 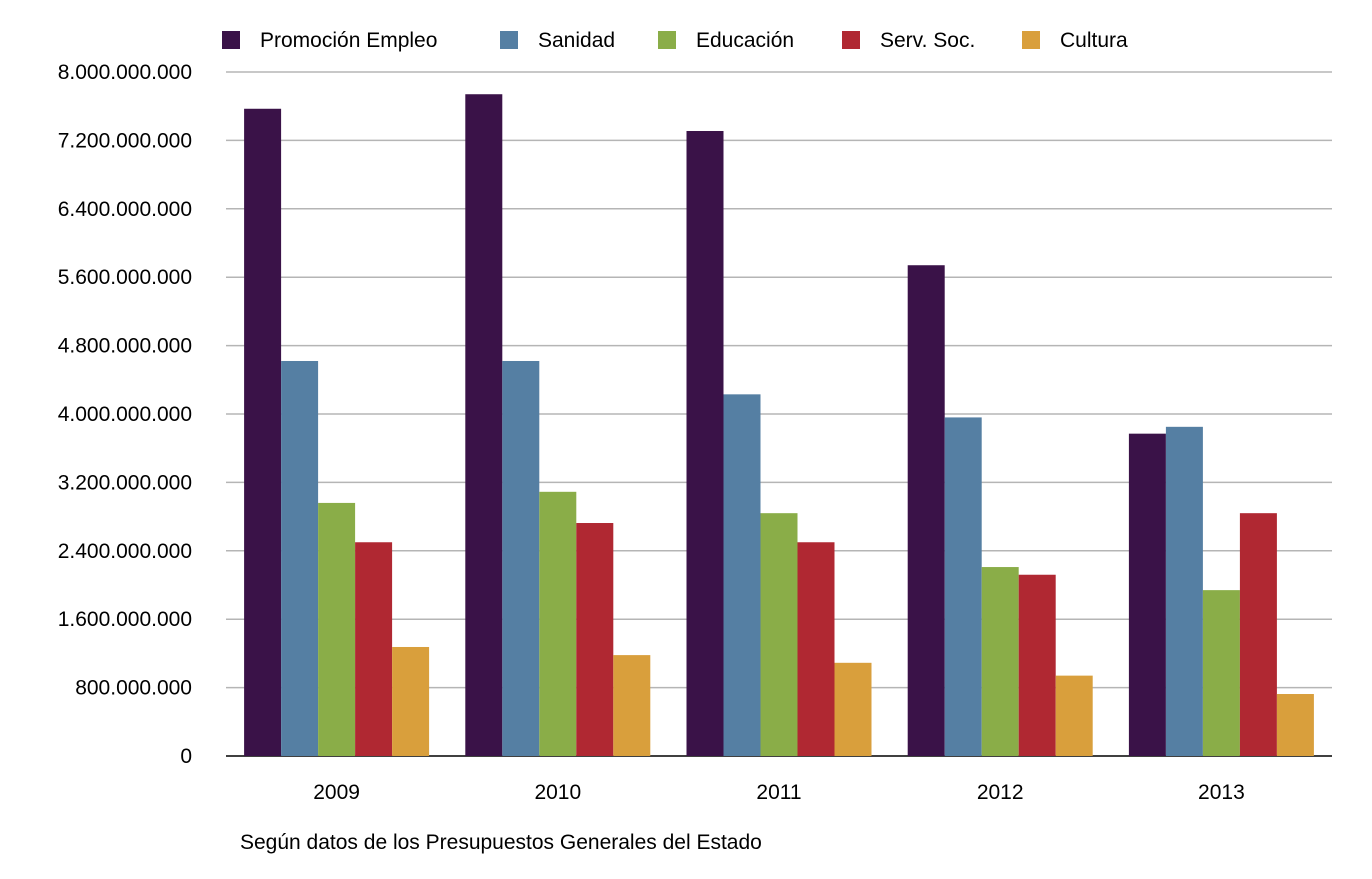 What do you see at coordinates (927, 40) in the screenshot?
I see `legend-label: Serv. Soc.` at bounding box center [927, 40].